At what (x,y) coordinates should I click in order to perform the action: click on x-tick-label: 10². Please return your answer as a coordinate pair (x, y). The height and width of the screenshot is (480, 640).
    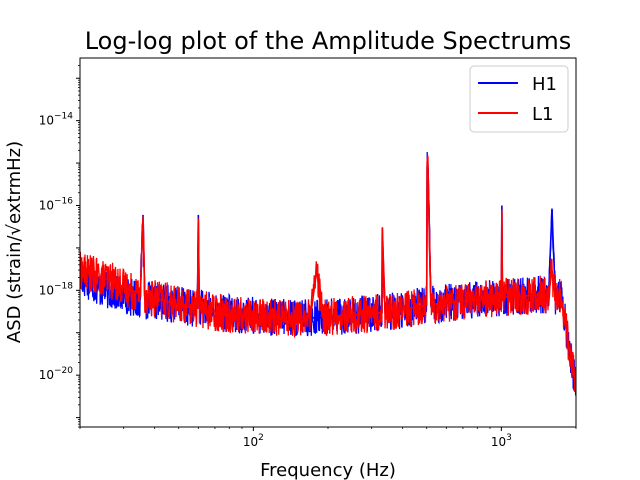
    Looking at the image, I should click on (253, 441).